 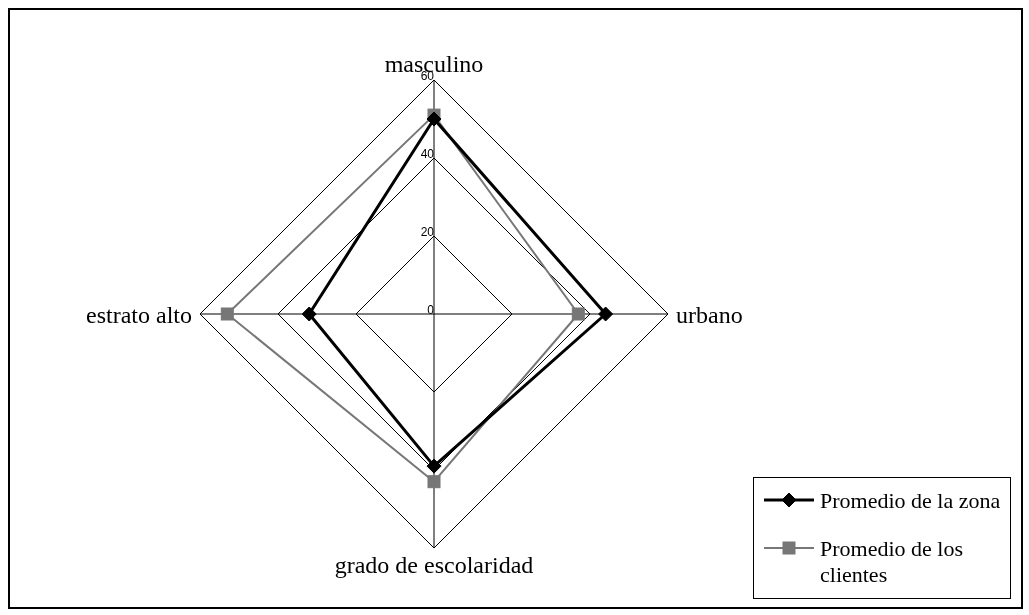 What do you see at coordinates (139, 314) in the screenshot?
I see `spoke-label: estrato alto` at bounding box center [139, 314].